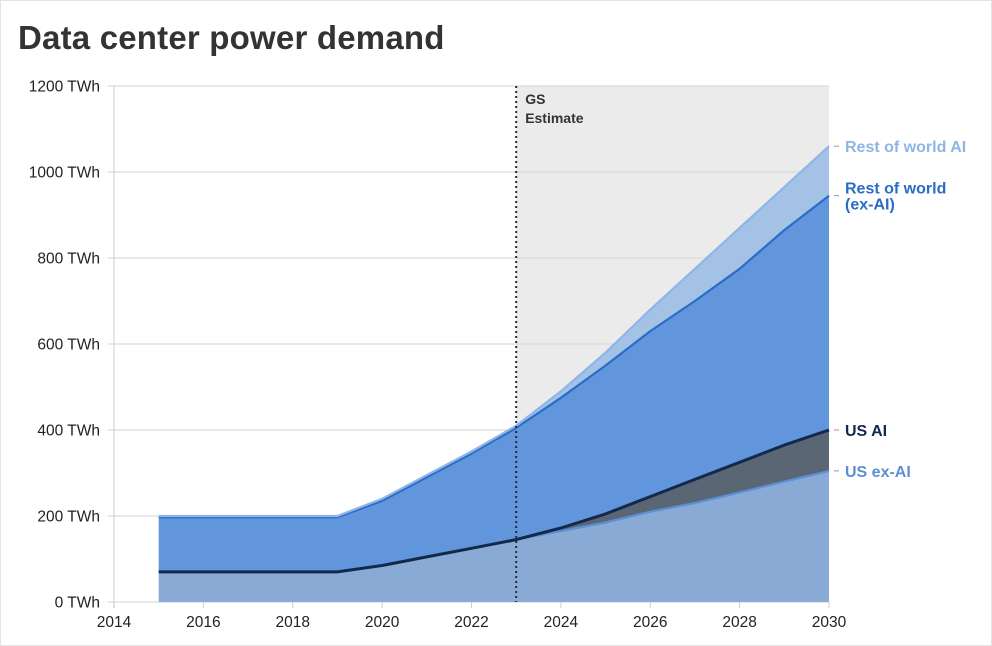  What do you see at coordinates (561, 622) in the screenshot?
I see `x-tick-label: 2024` at bounding box center [561, 622].